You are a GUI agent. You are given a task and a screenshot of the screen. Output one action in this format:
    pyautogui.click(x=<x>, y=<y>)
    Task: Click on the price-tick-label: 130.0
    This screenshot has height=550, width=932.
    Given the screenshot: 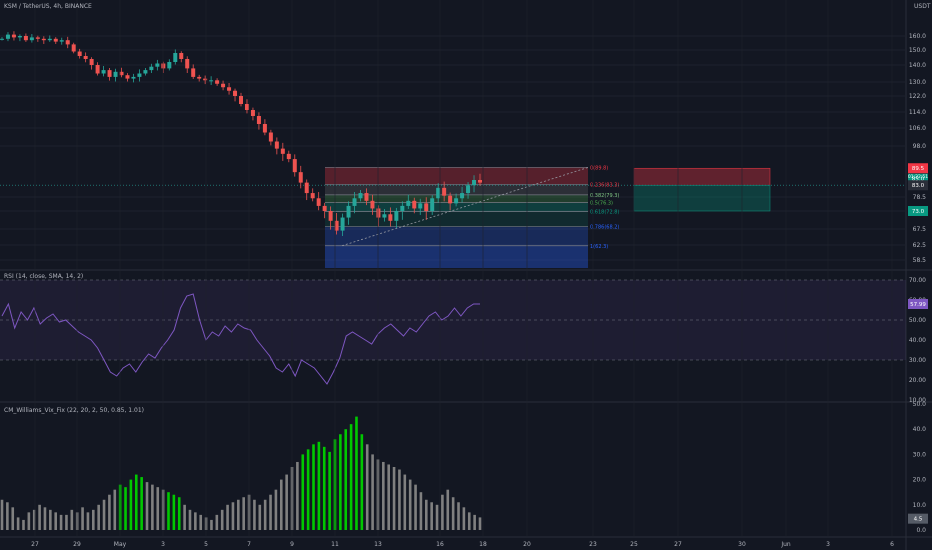 What is the action you would take?
    pyautogui.click(x=917, y=82)
    